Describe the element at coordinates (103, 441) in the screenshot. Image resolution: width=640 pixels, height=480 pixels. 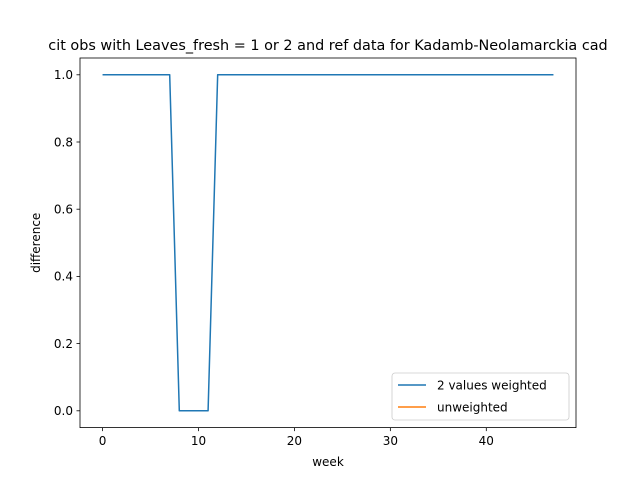
I see `x-tick-label: 0` at that location.